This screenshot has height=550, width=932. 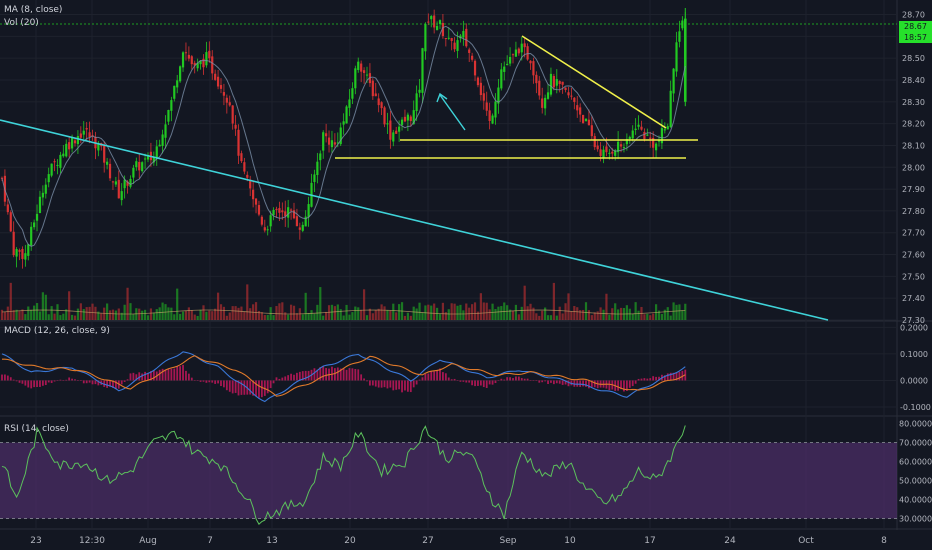 I want to click on rsi-overbought-oversold-band, so click(x=448, y=480).